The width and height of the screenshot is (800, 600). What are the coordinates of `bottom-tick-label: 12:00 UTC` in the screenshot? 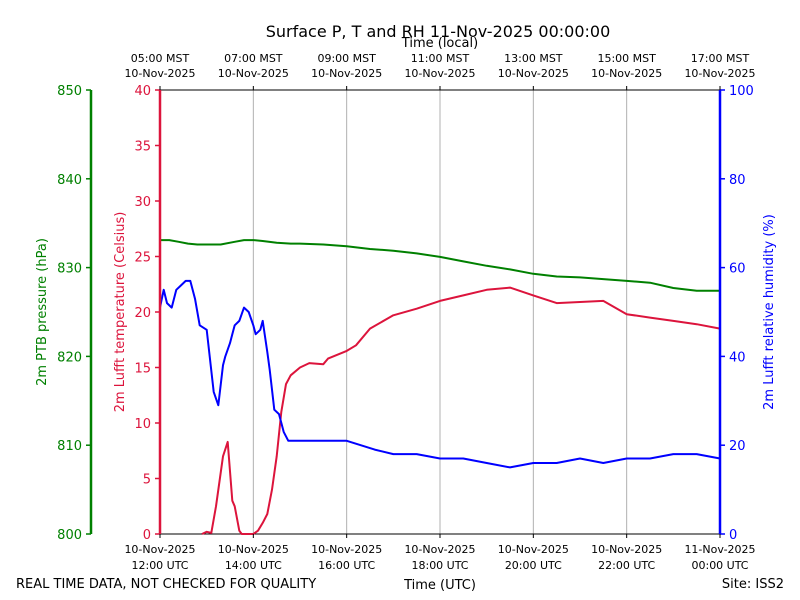 It's located at (159, 565).